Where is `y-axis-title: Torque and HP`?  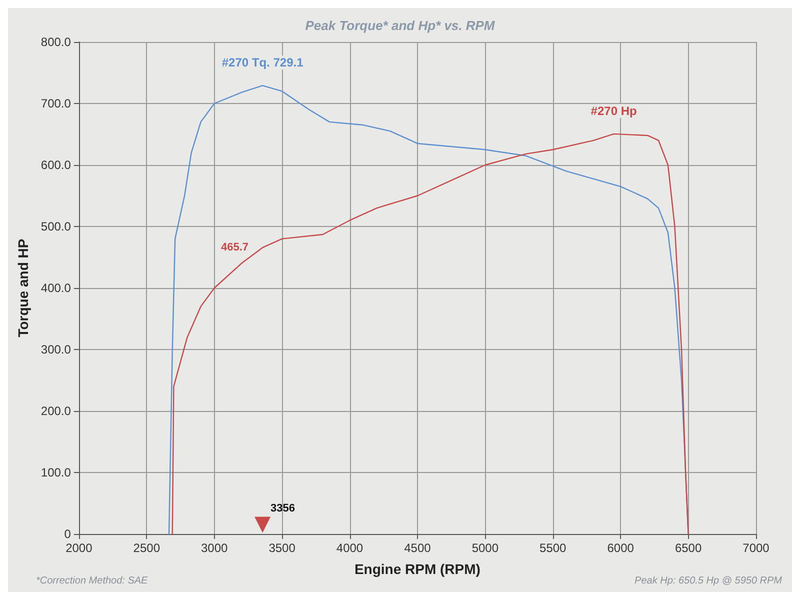 y-axis-title: Torque and HP is located at coordinates (23, 288).